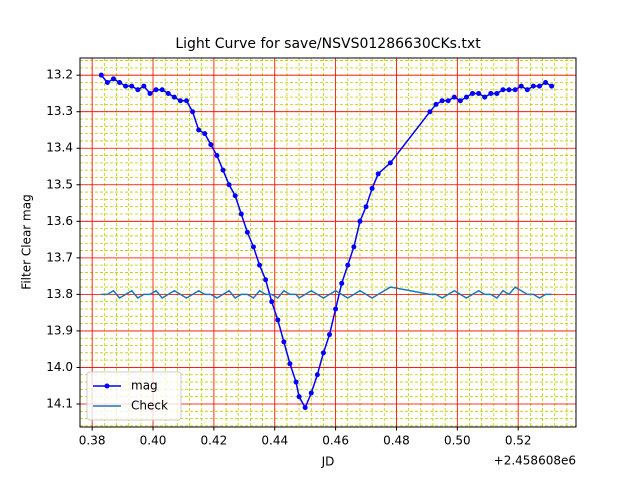  What do you see at coordinates (457, 441) in the screenshot?
I see `x-tick-label: 0.50` at bounding box center [457, 441].